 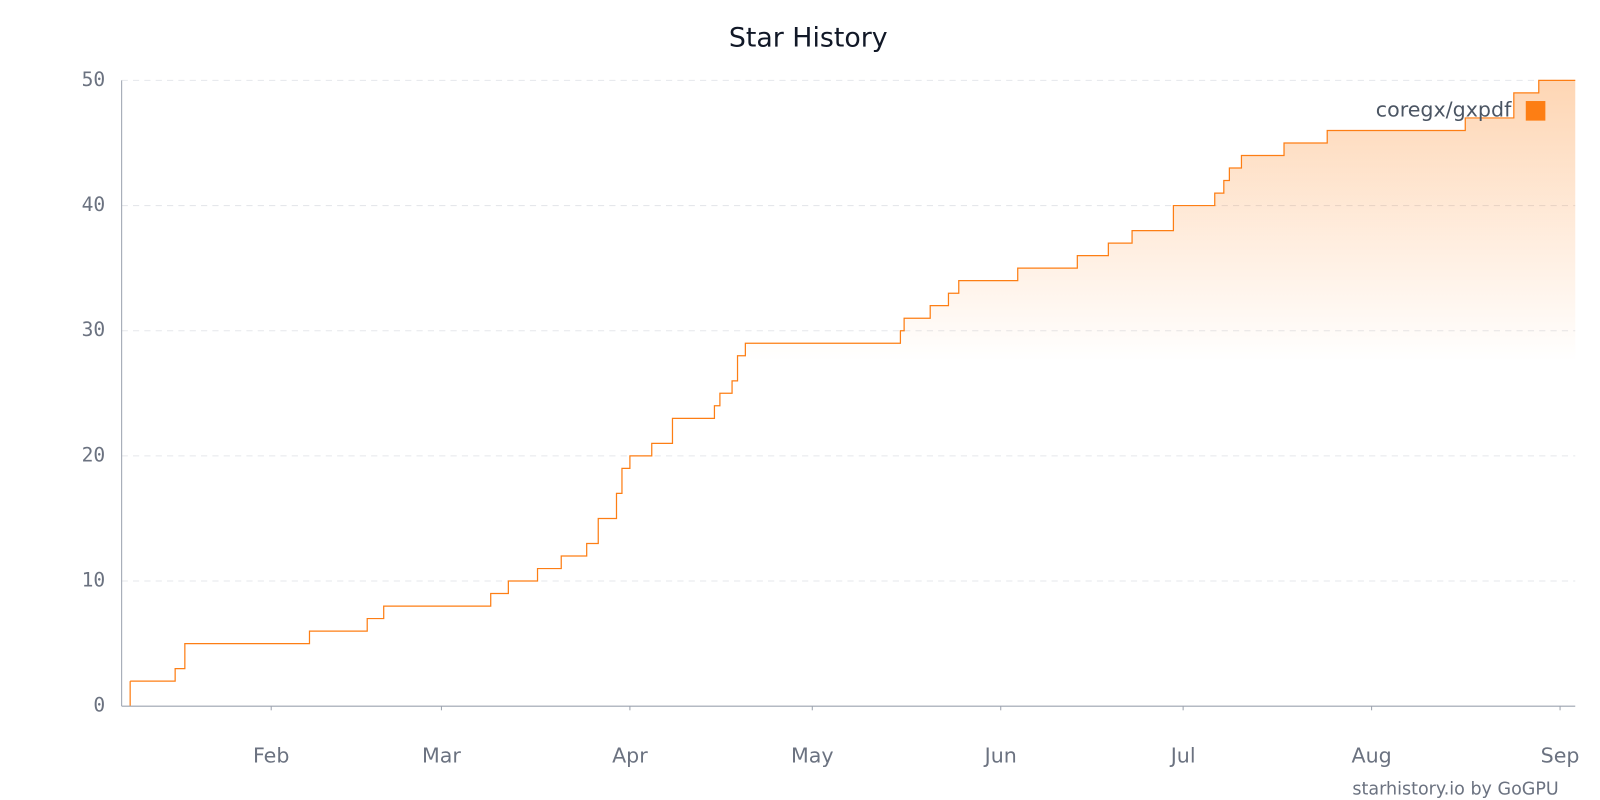 What do you see at coordinates (630, 756) in the screenshot?
I see `x-tick-label: Apr` at bounding box center [630, 756].